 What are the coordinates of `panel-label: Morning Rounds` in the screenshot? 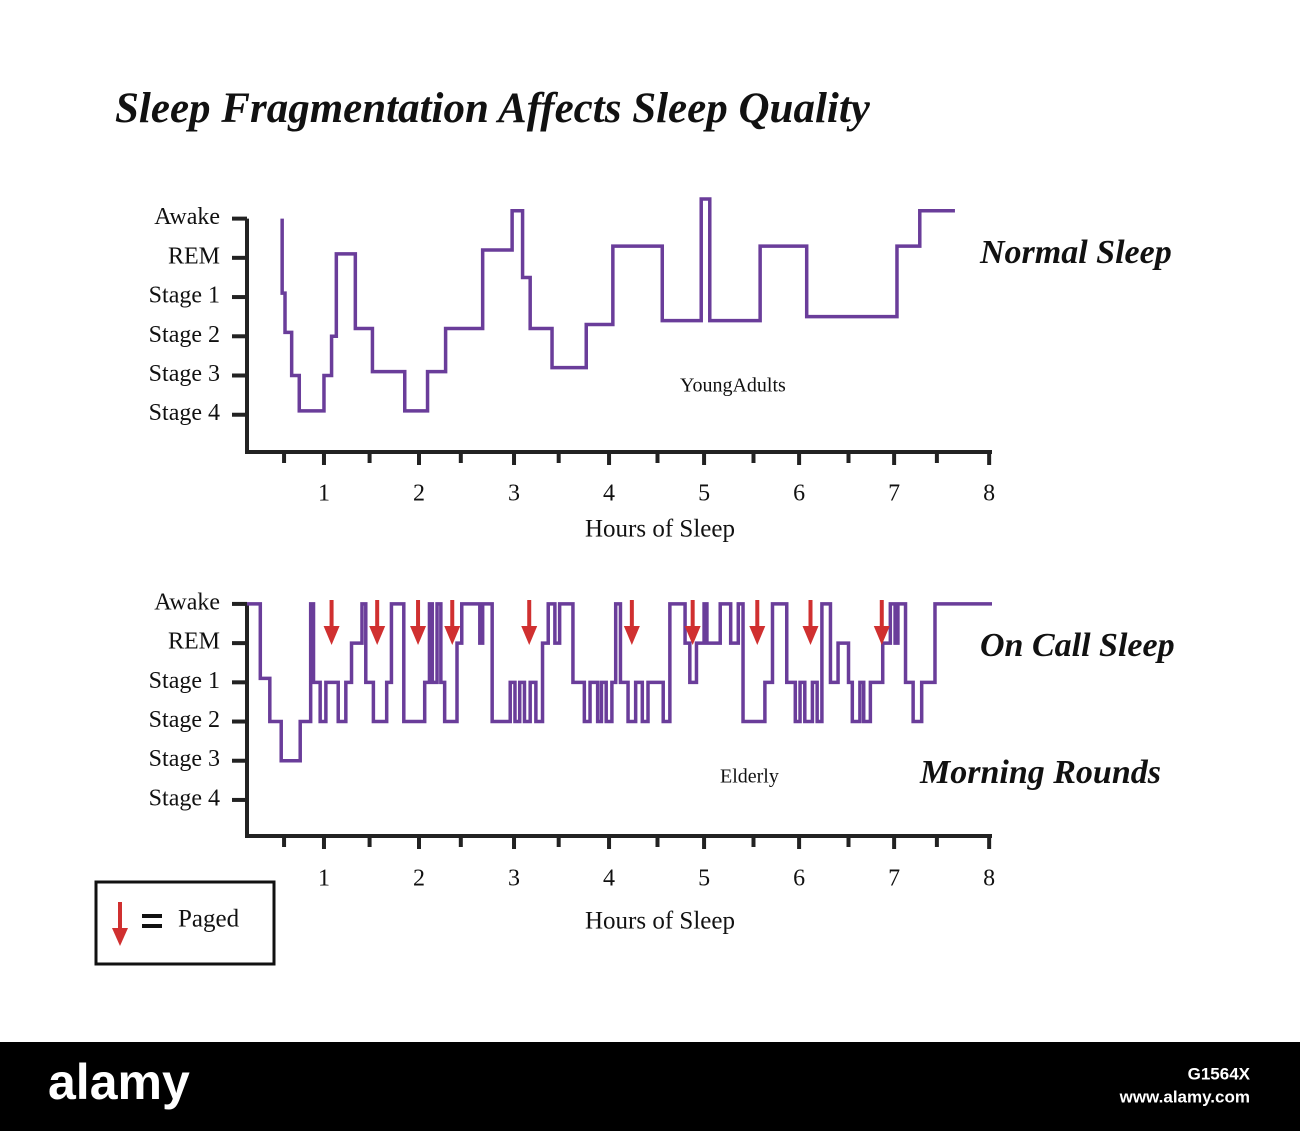 It's located at (1040, 772).